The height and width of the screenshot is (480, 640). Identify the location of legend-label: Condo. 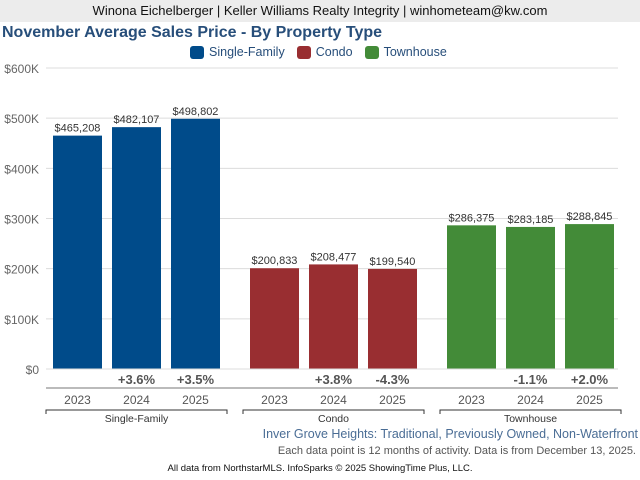
(334, 52).